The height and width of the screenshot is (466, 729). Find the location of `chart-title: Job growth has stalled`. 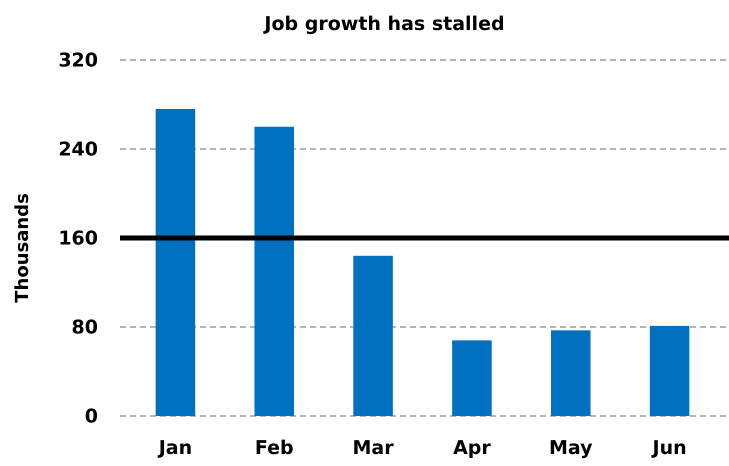

chart-title: Job growth has stalled is located at coordinates (383, 24).